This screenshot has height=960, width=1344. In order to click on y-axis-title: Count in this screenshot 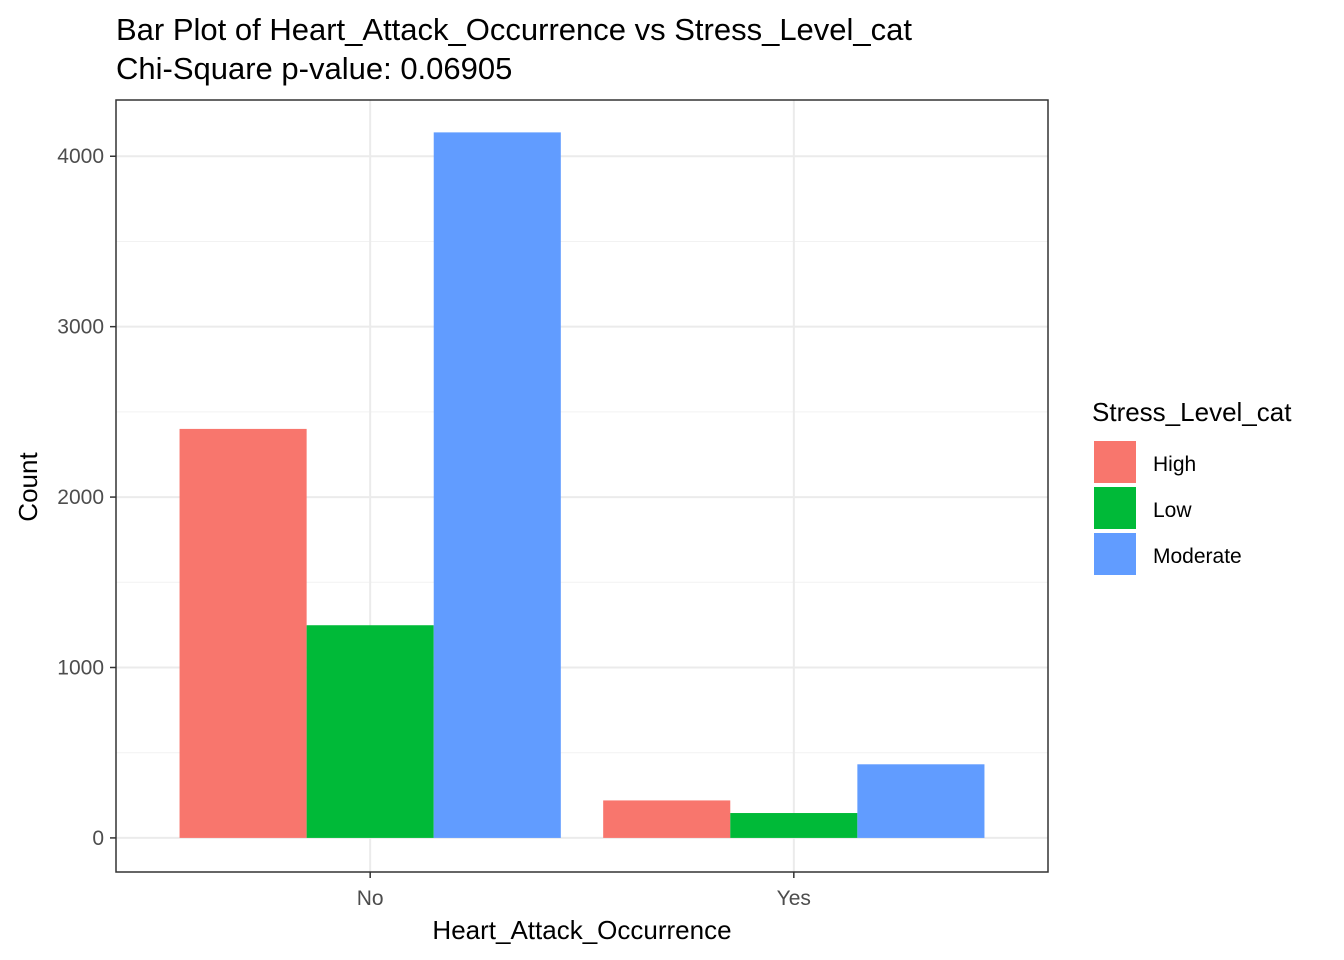, I will do `click(28, 487)`.